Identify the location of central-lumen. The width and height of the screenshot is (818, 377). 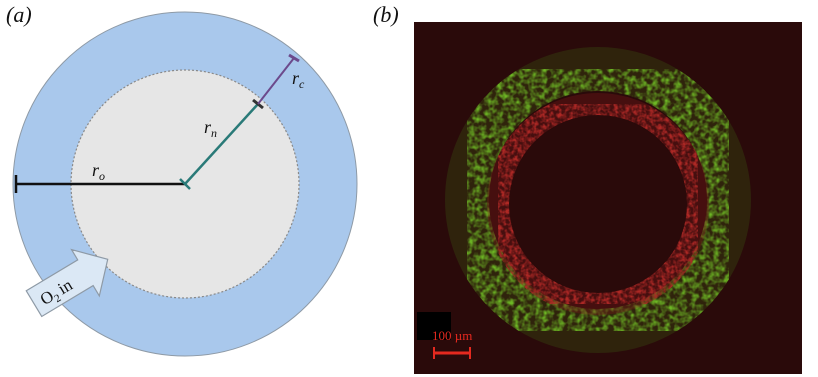
(598, 204).